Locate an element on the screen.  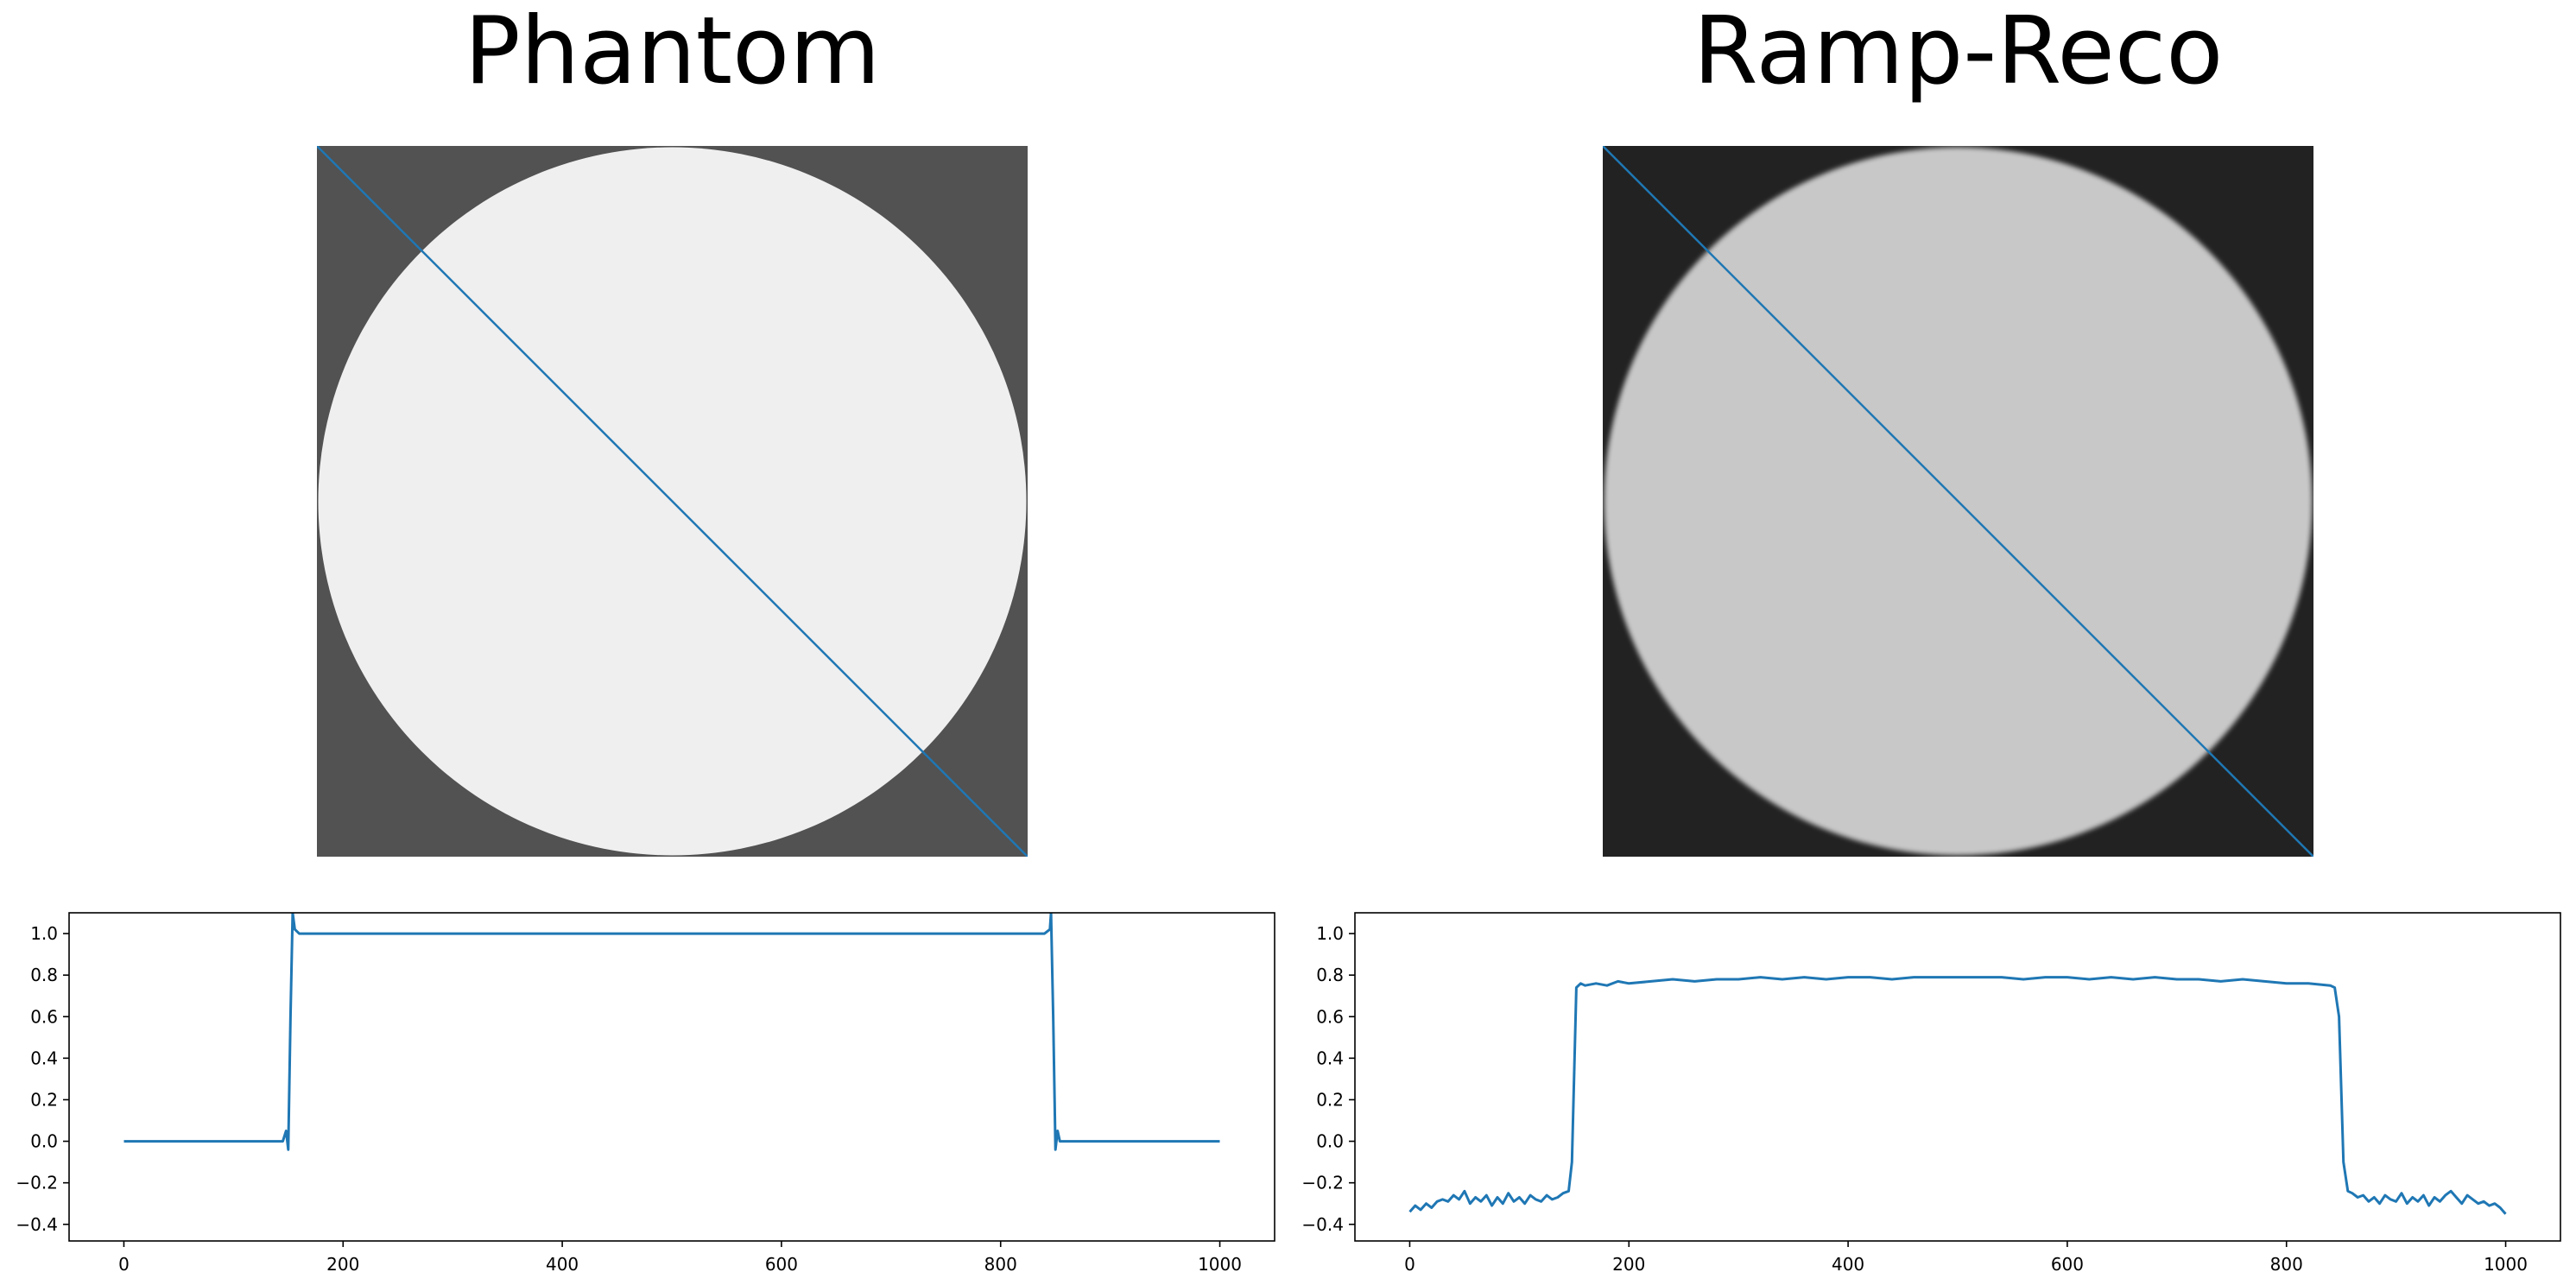
phantom-ytick-label: −0.4 is located at coordinates (37, 1225).